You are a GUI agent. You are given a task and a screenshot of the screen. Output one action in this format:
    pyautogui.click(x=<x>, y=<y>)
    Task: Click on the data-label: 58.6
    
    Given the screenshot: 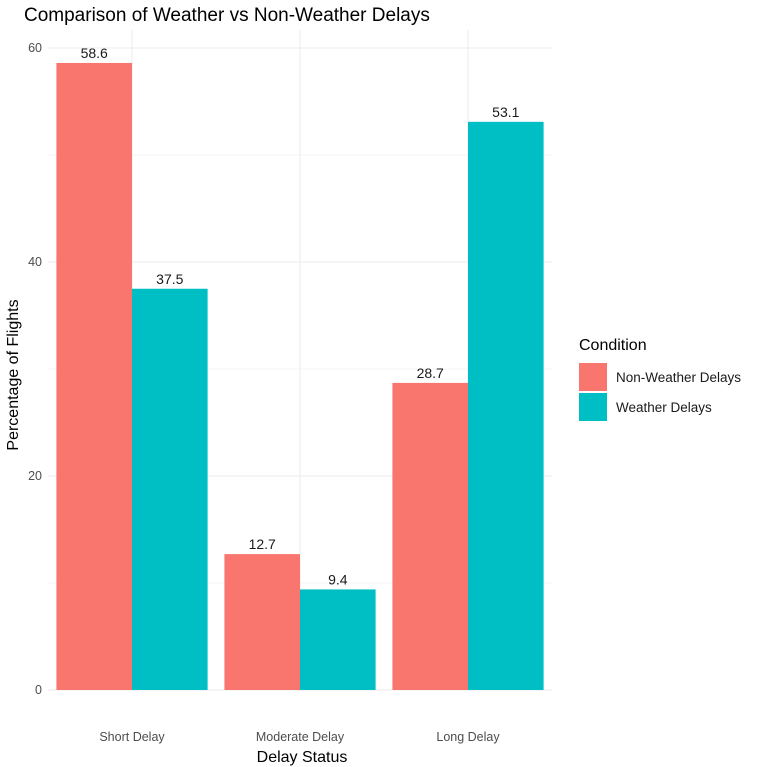 What is the action you would take?
    pyautogui.click(x=94, y=53)
    